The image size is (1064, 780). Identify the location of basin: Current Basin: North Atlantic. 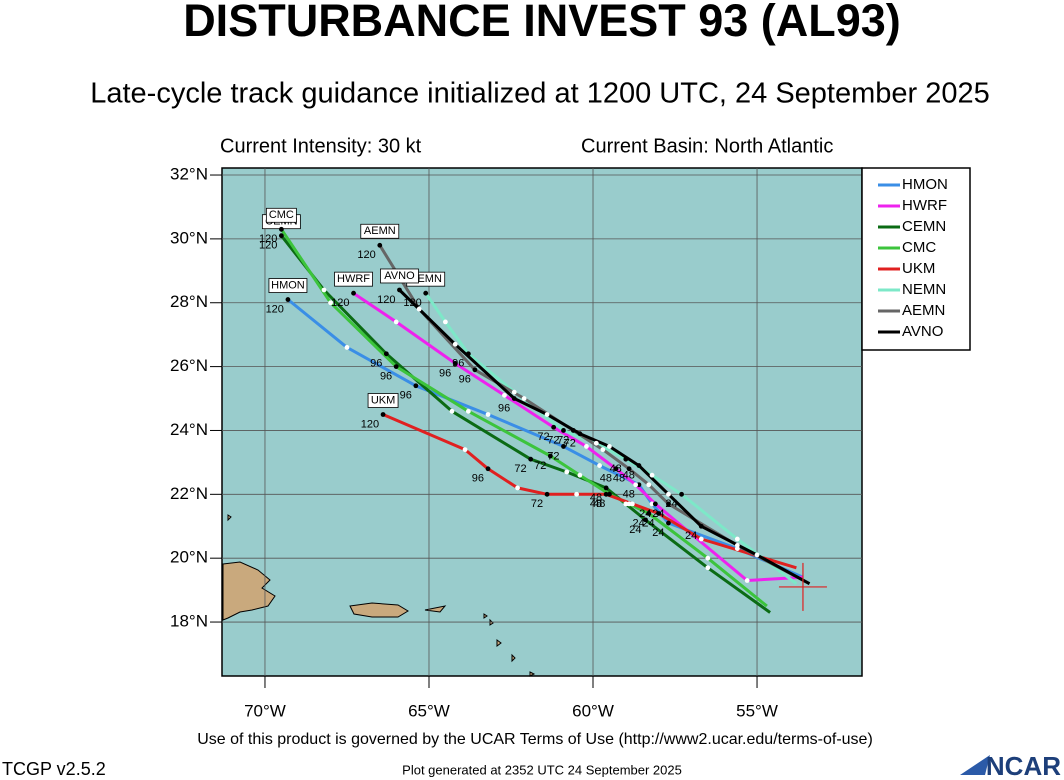
(707, 146).